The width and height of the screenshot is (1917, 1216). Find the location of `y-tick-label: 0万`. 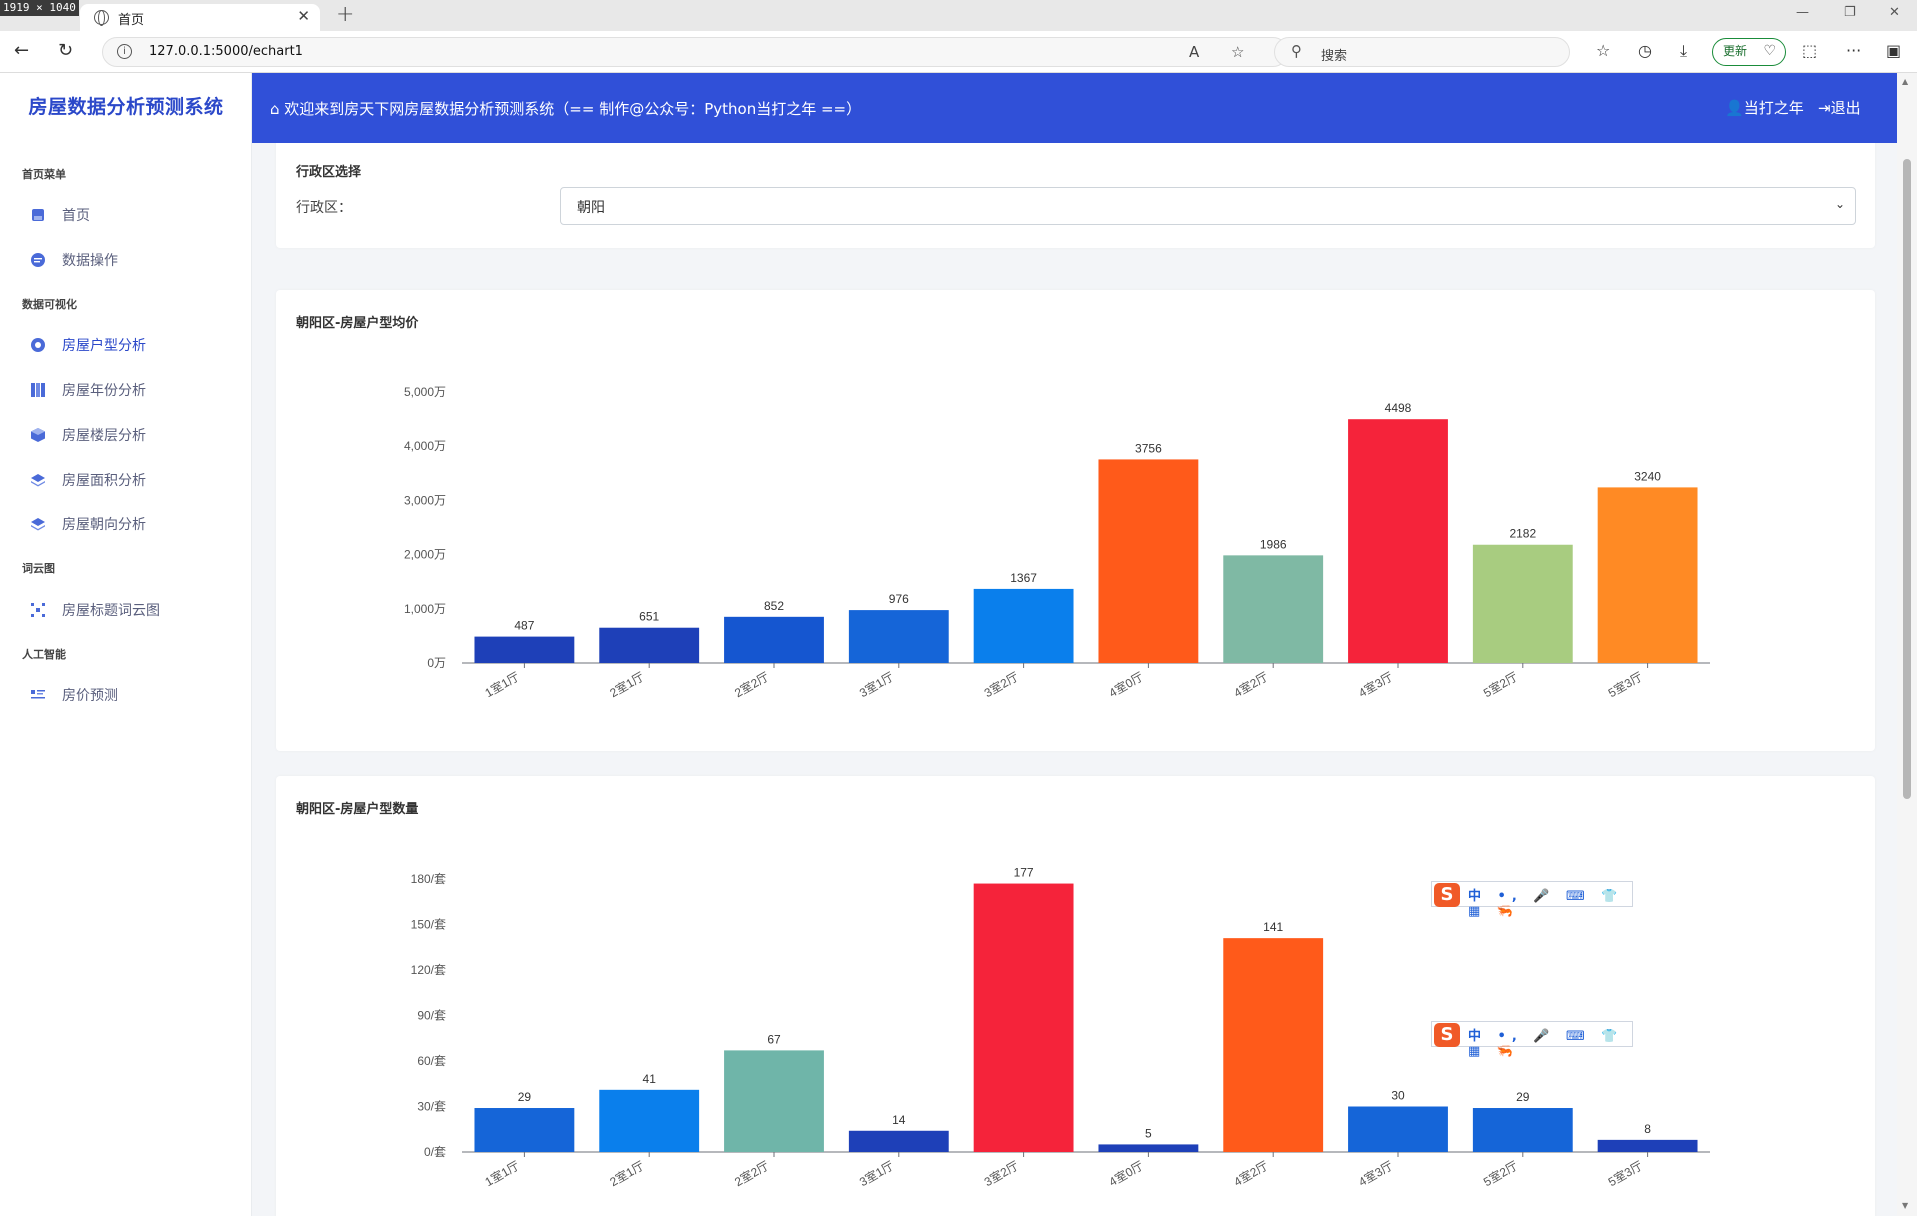

y-tick-label: 0万 is located at coordinates (436, 663).